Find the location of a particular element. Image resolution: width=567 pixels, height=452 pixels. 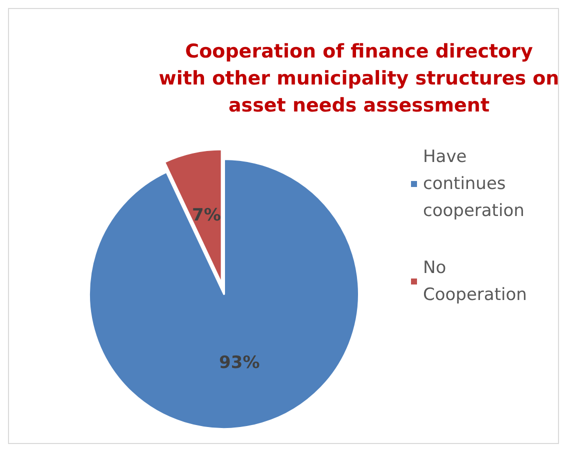

data-label: 7% is located at coordinates (206, 215).